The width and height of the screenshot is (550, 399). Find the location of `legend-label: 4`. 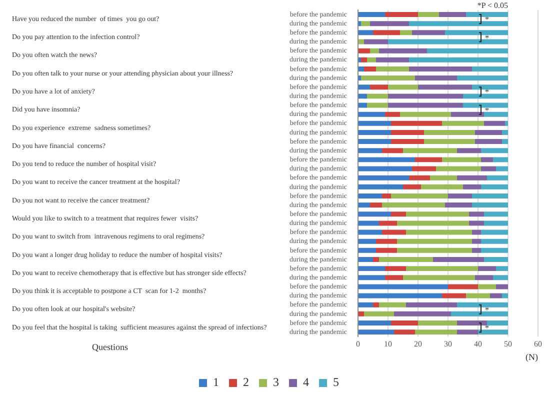

legend-label: 4 is located at coordinates (306, 382).